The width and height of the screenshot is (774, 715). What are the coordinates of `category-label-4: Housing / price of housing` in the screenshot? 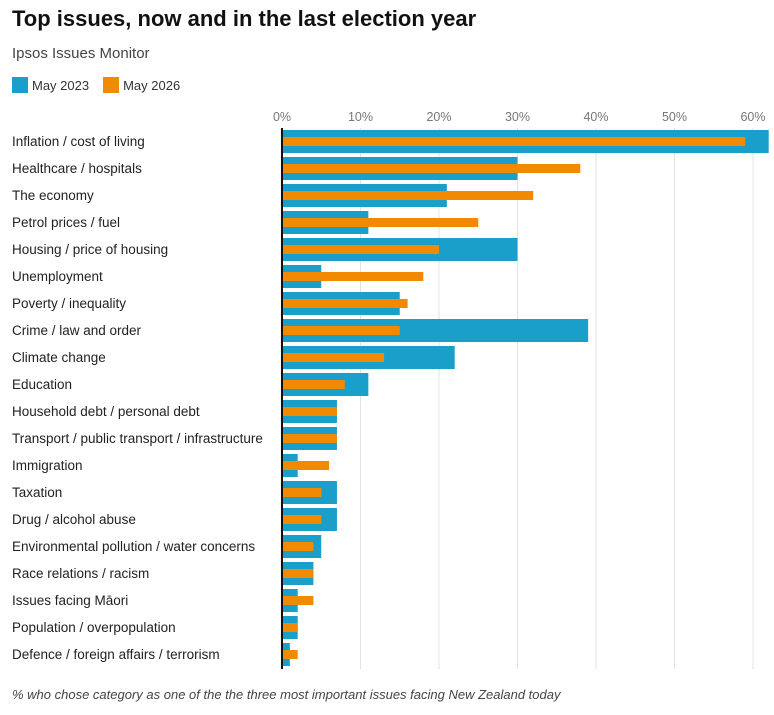 It's located at (90, 249).